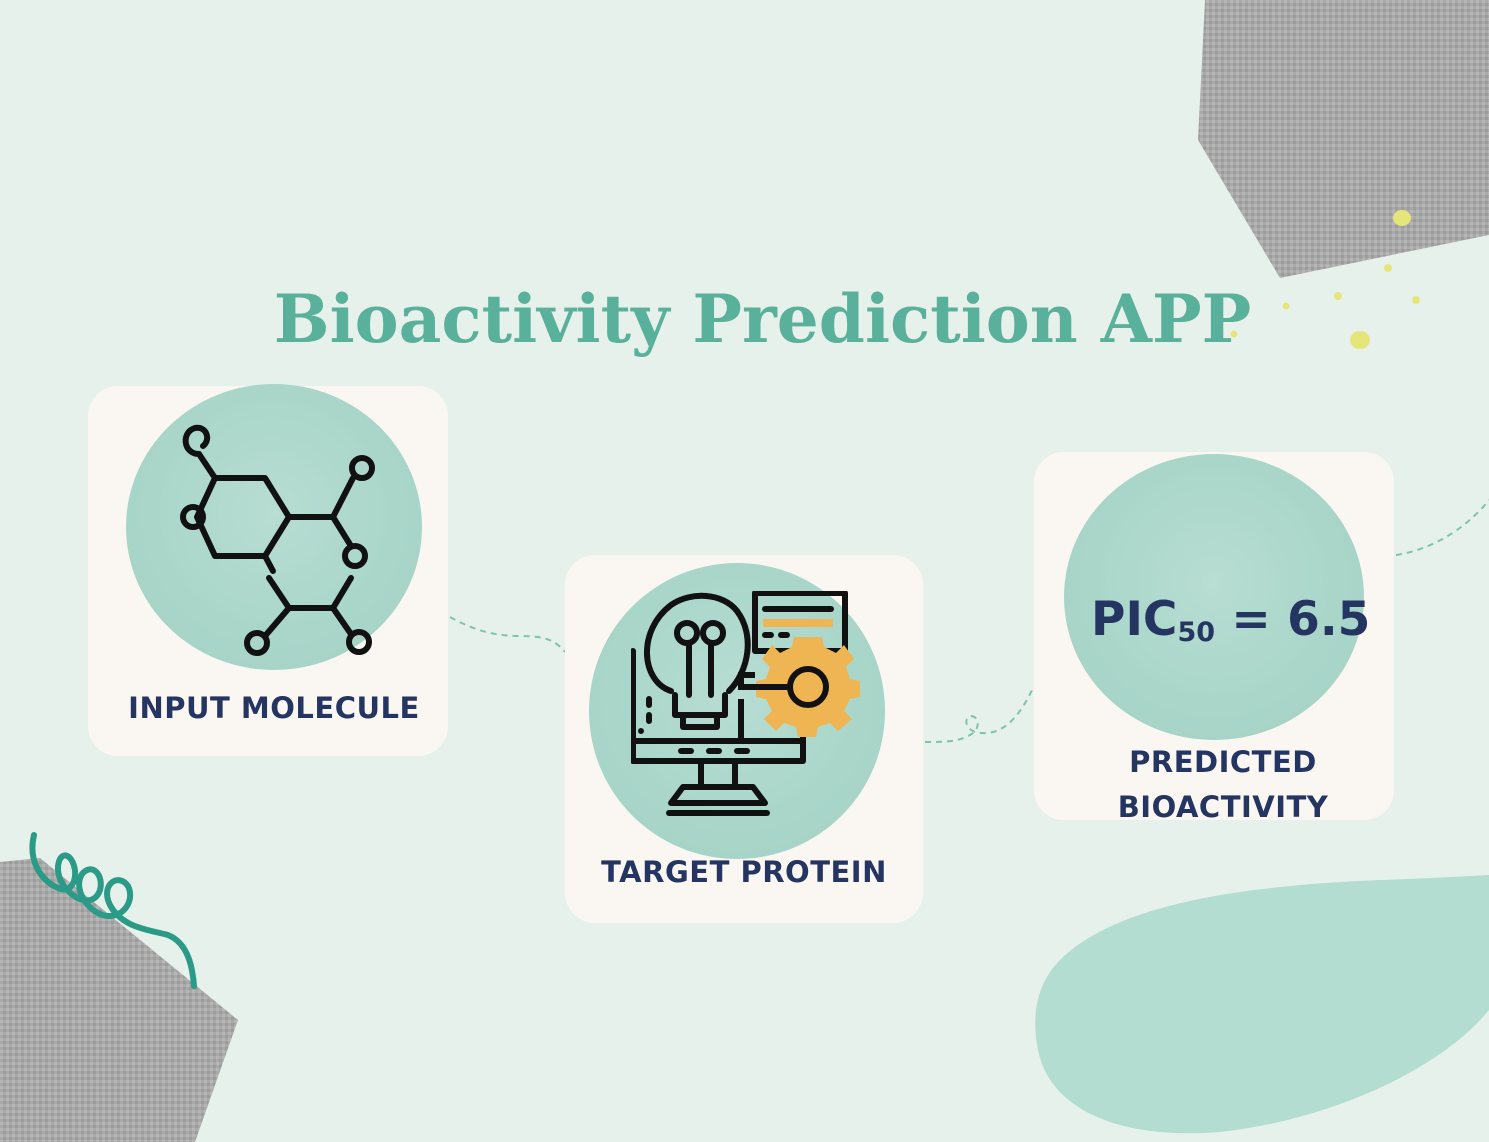 The height and width of the screenshot is (1142, 1489). I want to click on molecule-icon, so click(277, 540).